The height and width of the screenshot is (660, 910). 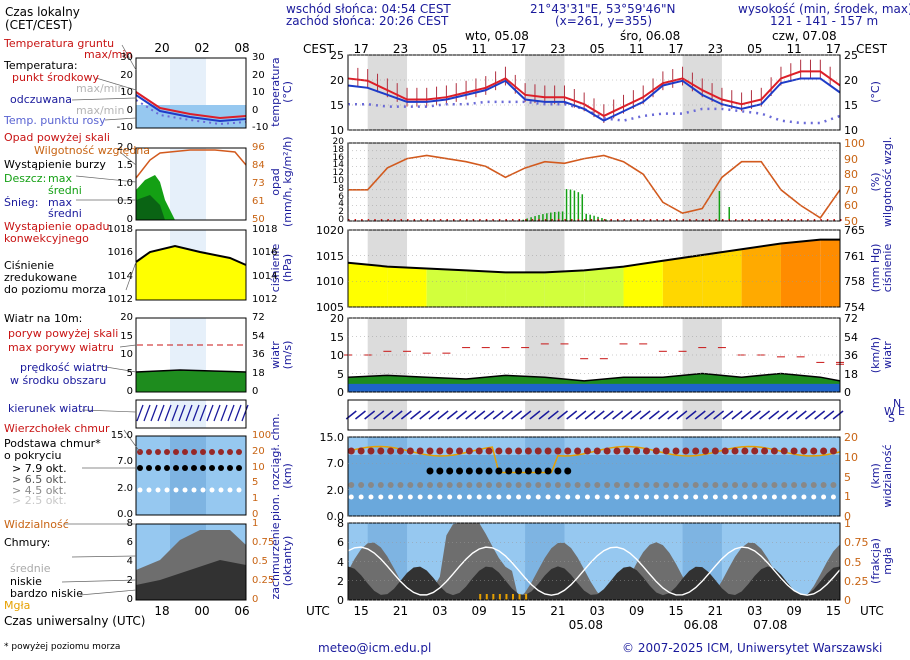 I want to click on leg-wind-tick-right: 0, so click(x=255, y=391).